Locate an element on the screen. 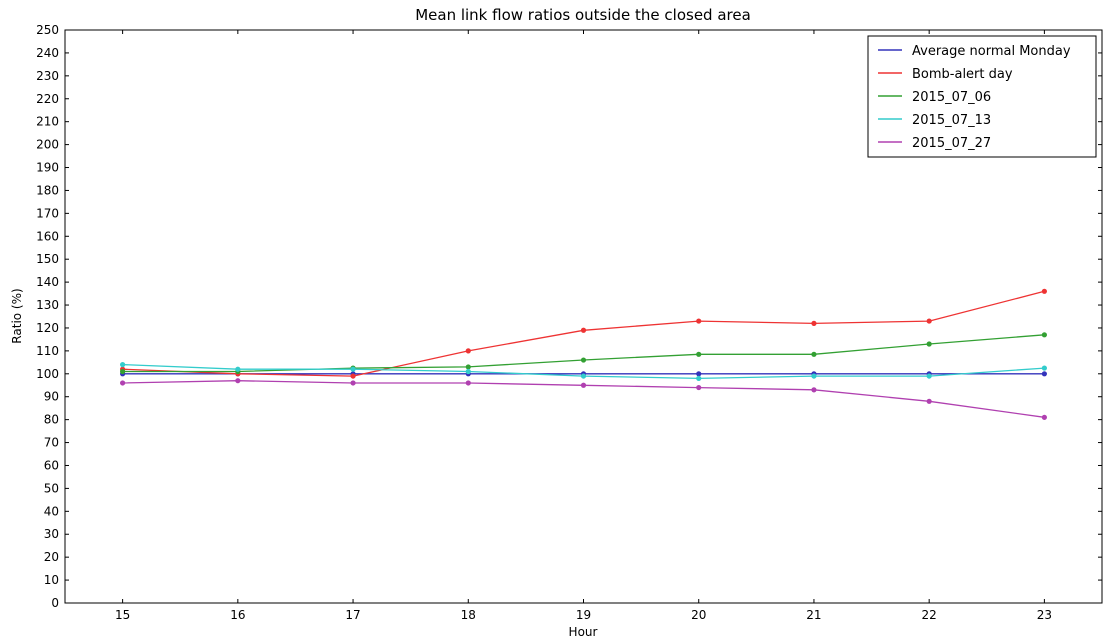 Image resolution: width=1103 pixels, height=640 pixels. legend-item: 2015_07_06 is located at coordinates (934, 97).